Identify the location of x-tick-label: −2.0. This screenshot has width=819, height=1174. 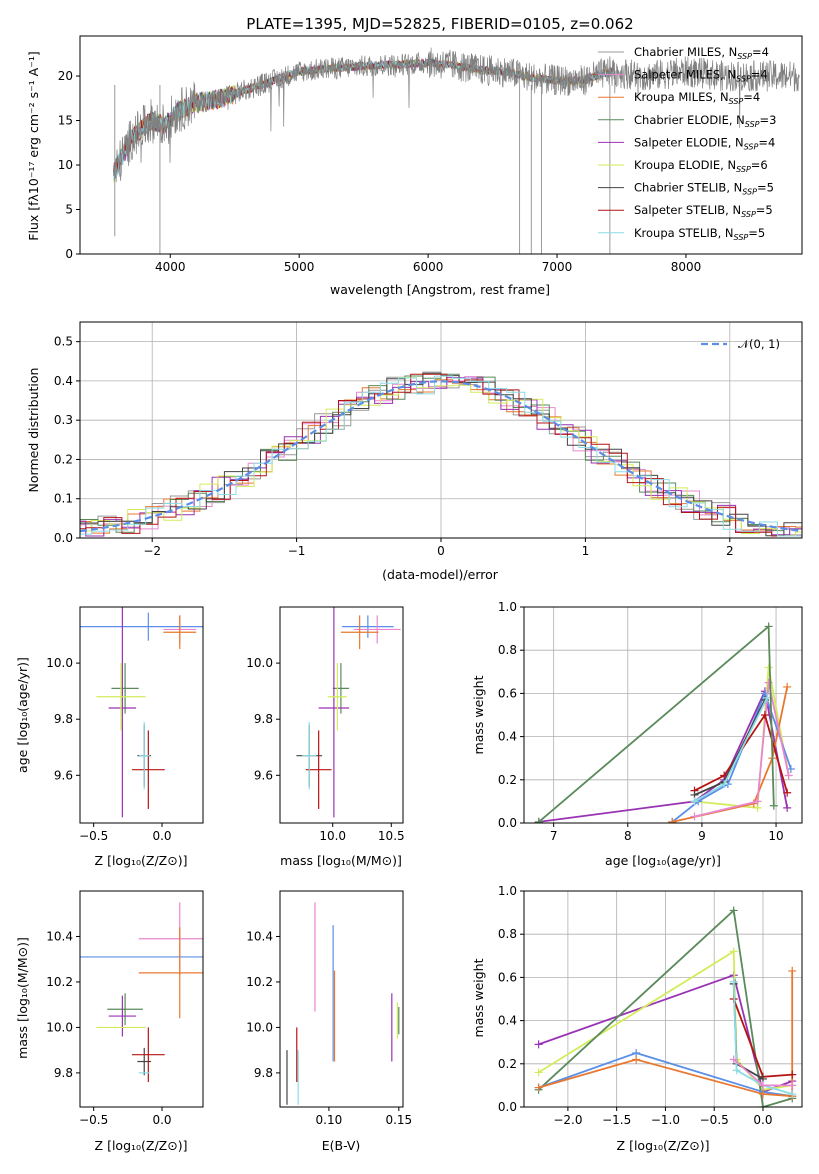
(567, 1120).